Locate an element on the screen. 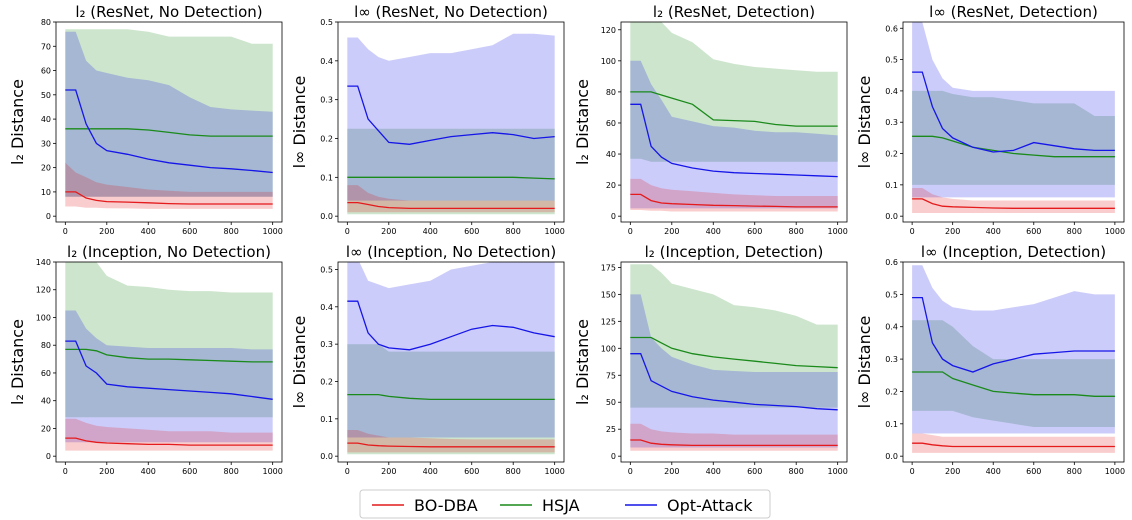 The width and height of the screenshot is (1132, 520). y-tick-label: 75 is located at coordinates (611, 375).